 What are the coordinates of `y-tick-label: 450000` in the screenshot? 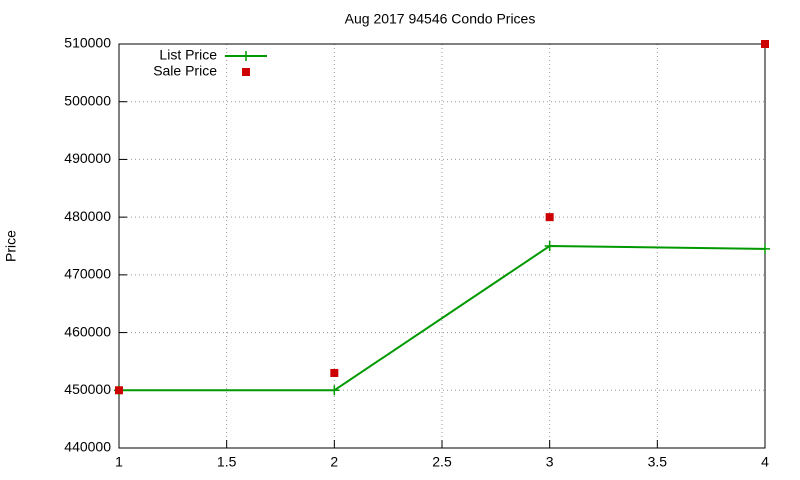 It's located at (87, 389).